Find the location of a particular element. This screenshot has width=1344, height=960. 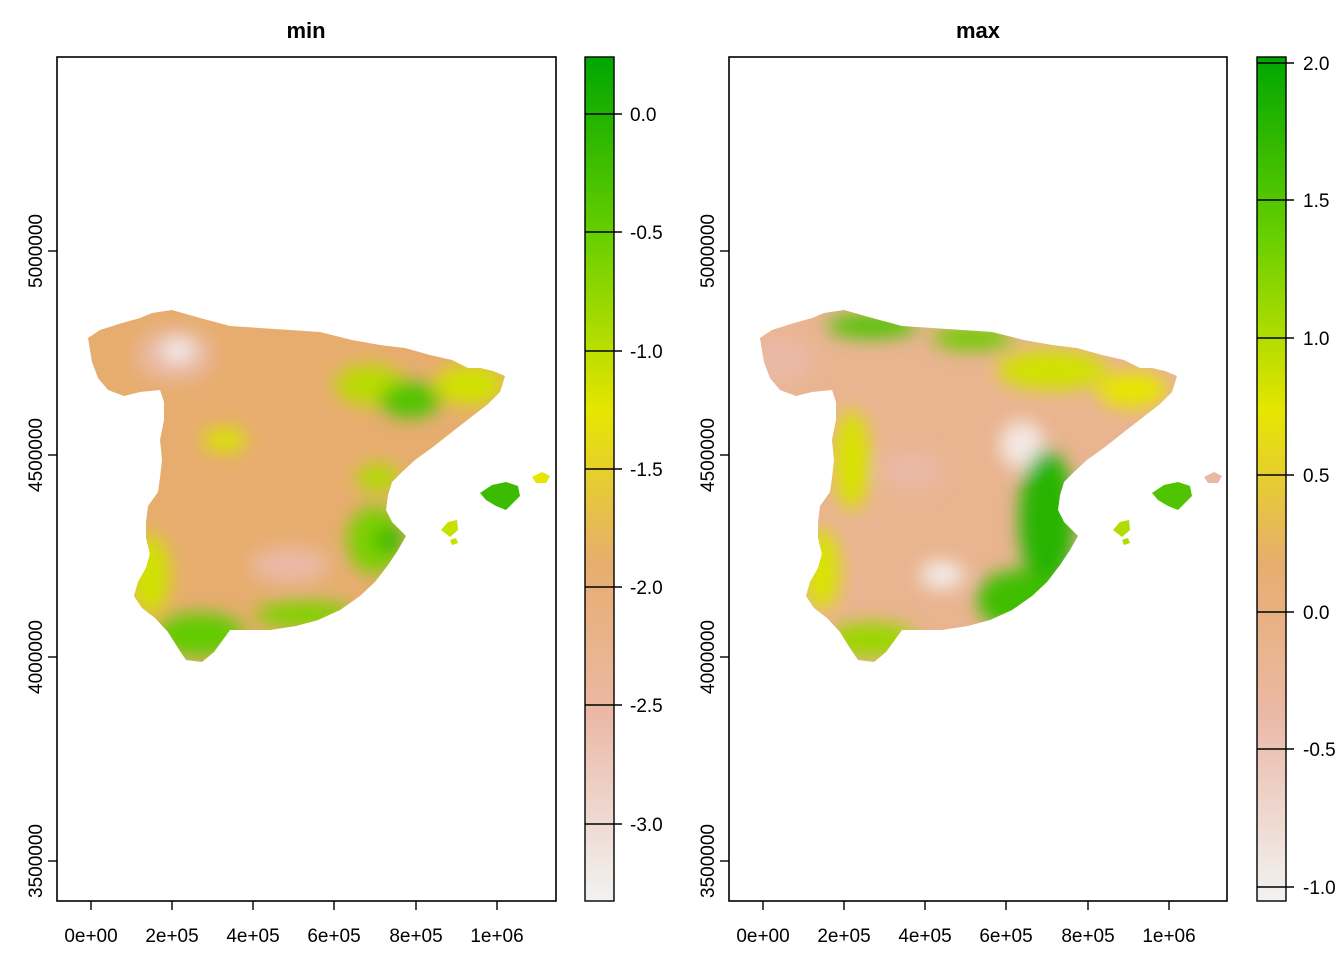

color-legend: 2.0 1.5 1.0 0.5 0.0 -0.5 -1.0 is located at coordinates (1296, 478).